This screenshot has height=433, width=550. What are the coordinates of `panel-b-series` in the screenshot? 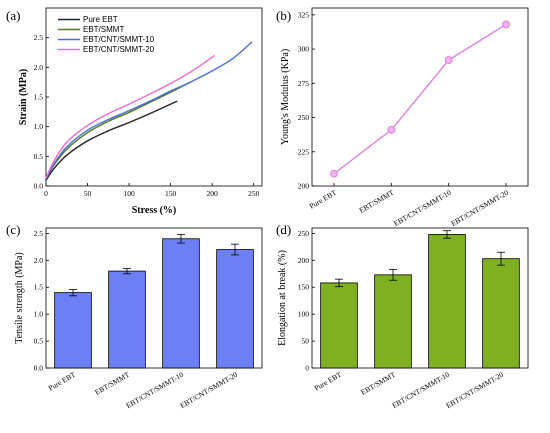 It's located at (420, 99).